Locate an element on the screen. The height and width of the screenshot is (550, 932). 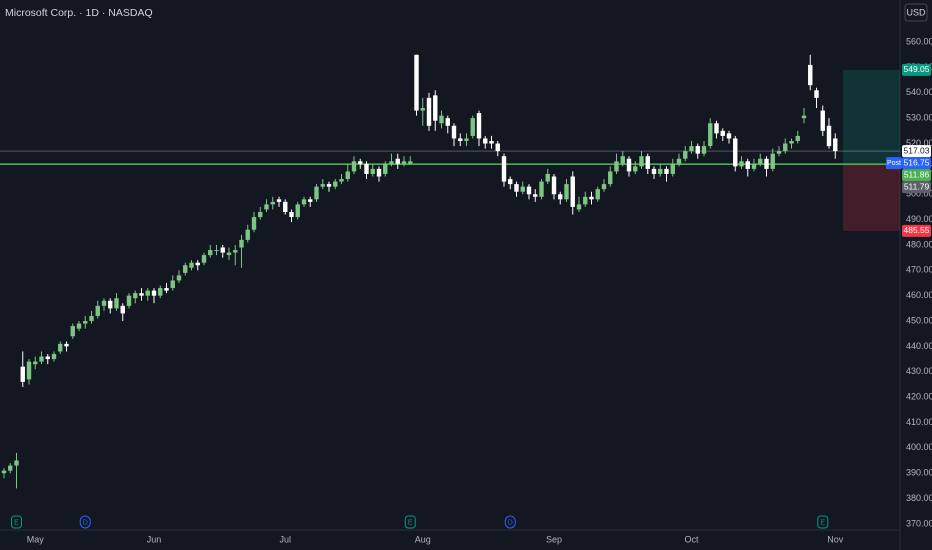
y-tick-label: 380.00 is located at coordinates (919, 498).